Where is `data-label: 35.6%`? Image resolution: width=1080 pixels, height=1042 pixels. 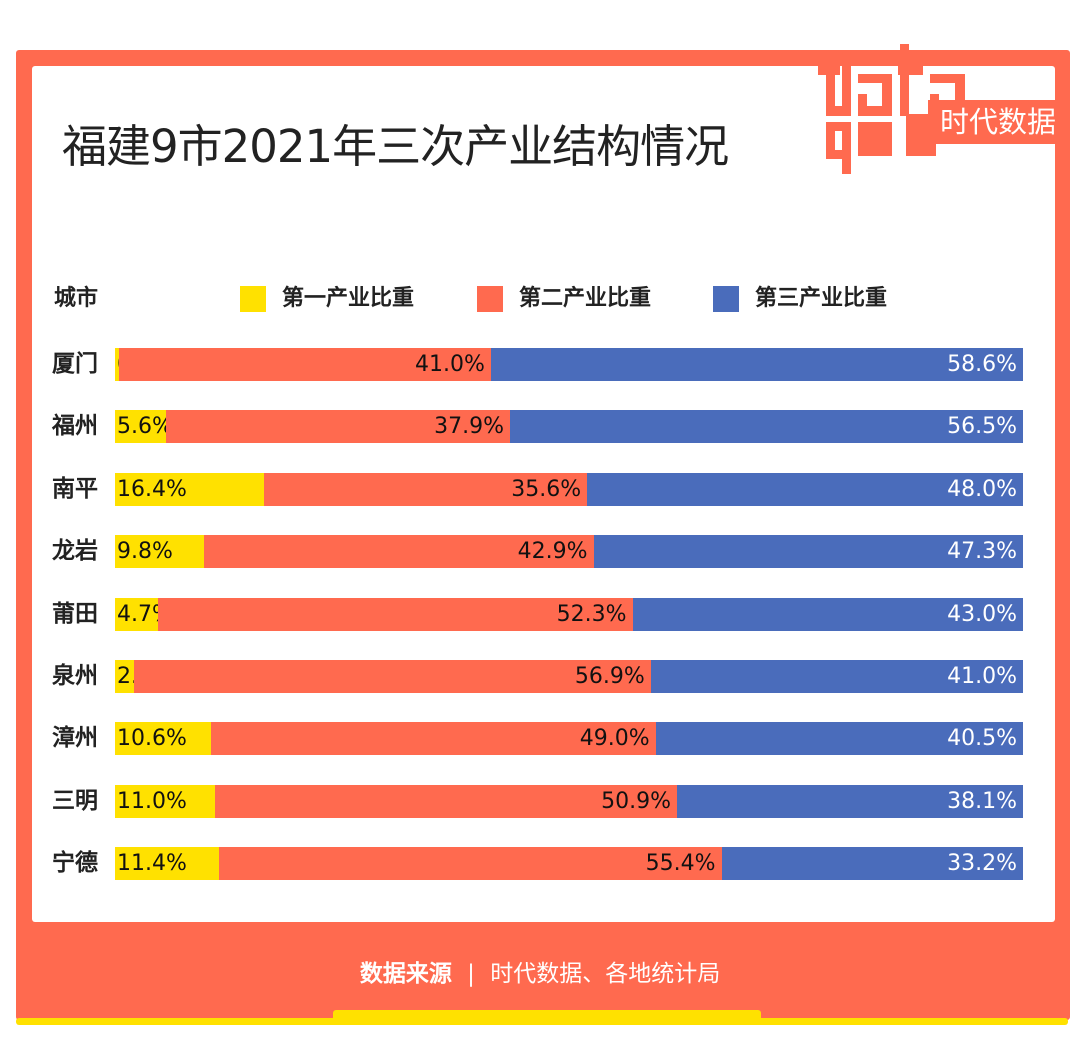 data-label: 35.6% is located at coordinates (546, 489).